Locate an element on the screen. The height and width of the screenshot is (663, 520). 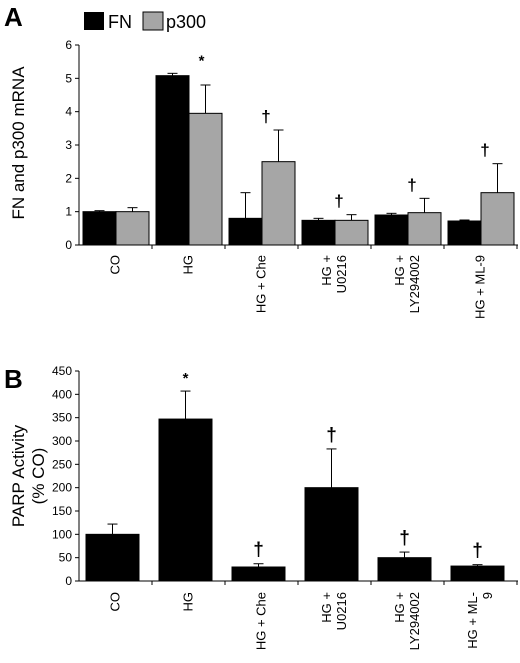
panel-b-category-label: LY294002 is located at coordinates (414, 621).